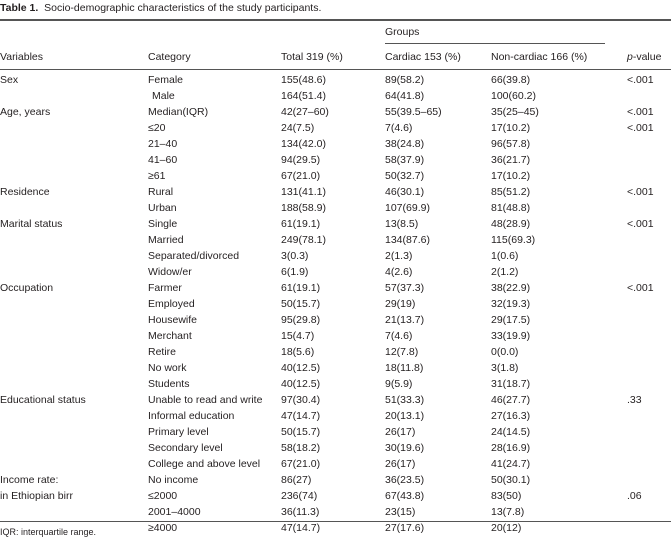  Describe the element at coordinates (405, 192) in the screenshot. I see `cell-cardiac: 46(30.1)` at that location.